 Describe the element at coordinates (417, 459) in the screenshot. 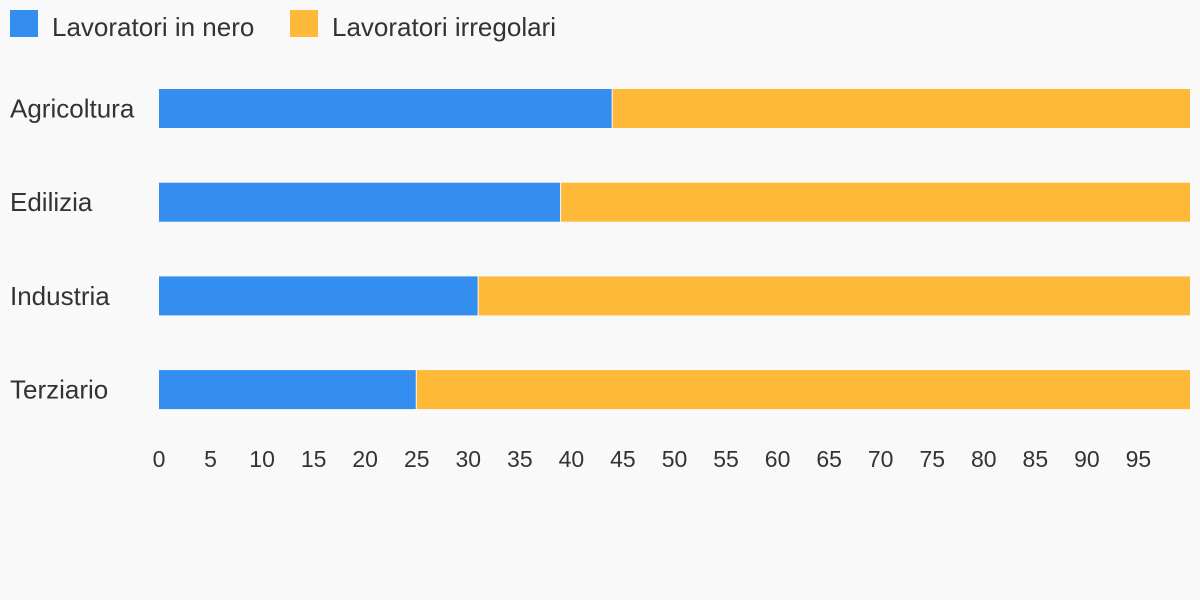

I see `x-tick-label: 25` at that location.